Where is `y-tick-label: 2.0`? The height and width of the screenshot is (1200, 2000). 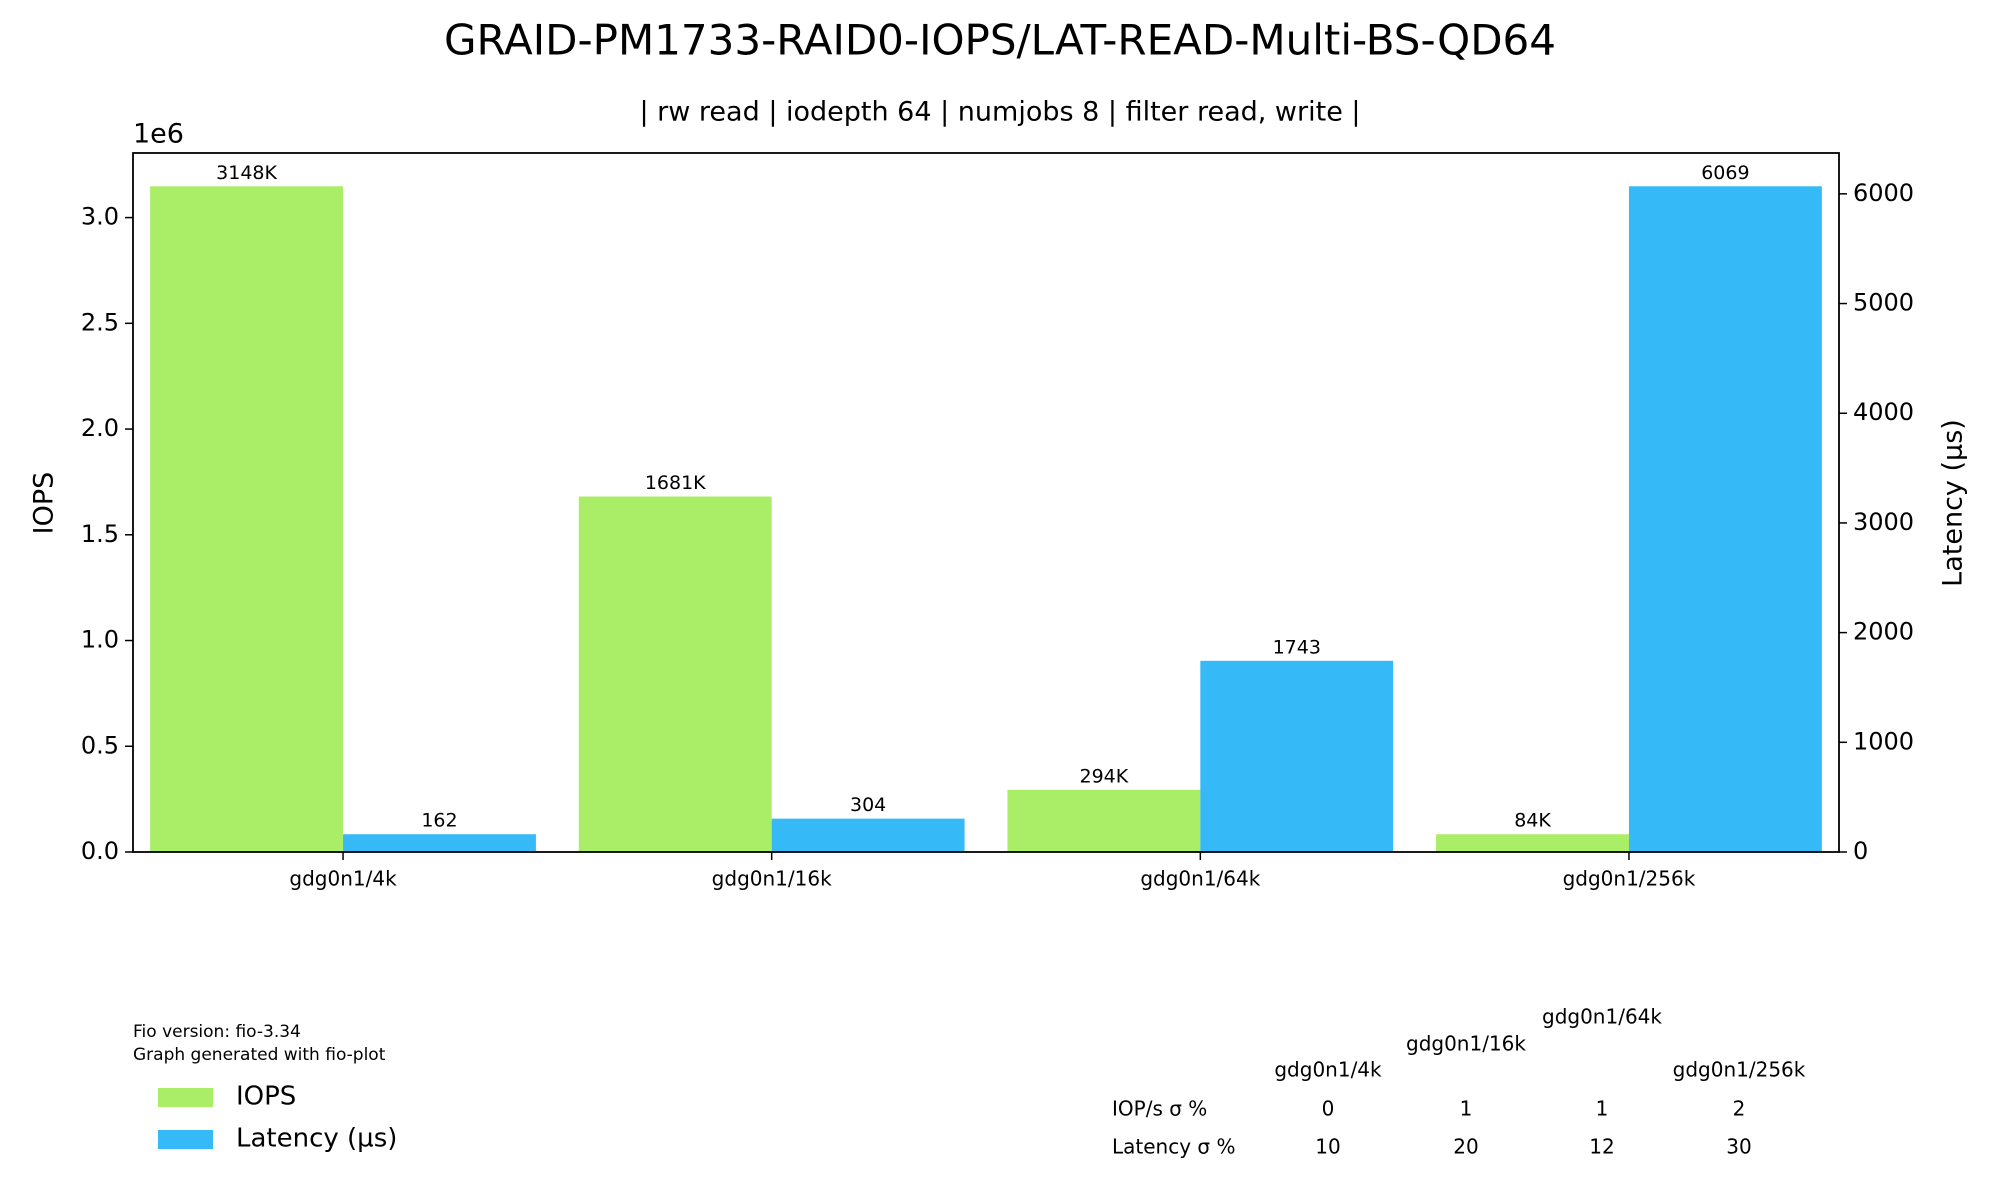
y-tick-label: 2.0 is located at coordinates (100, 428).